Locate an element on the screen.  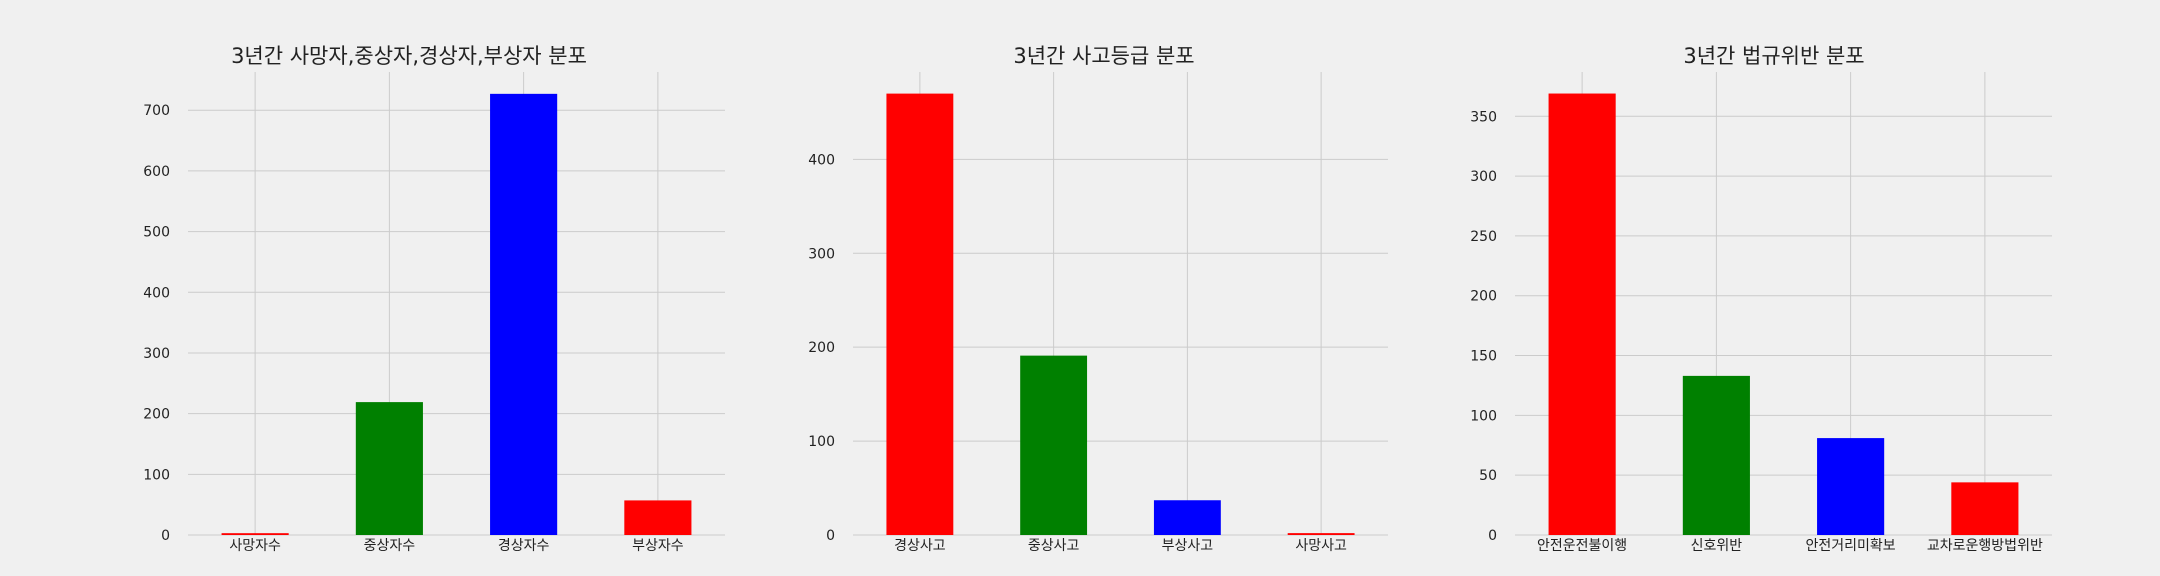
x-tick-label: 안전거리미확보 is located at coordinates (1851, 546).